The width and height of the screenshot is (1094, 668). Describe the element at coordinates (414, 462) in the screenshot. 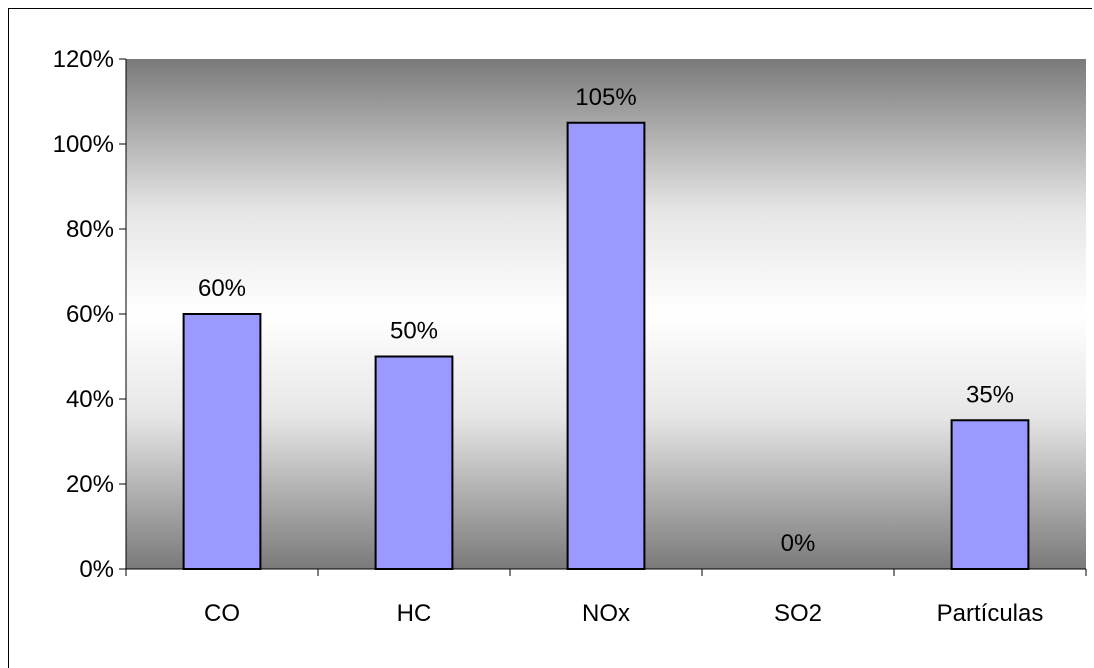

I see `bar-hc` at that location.